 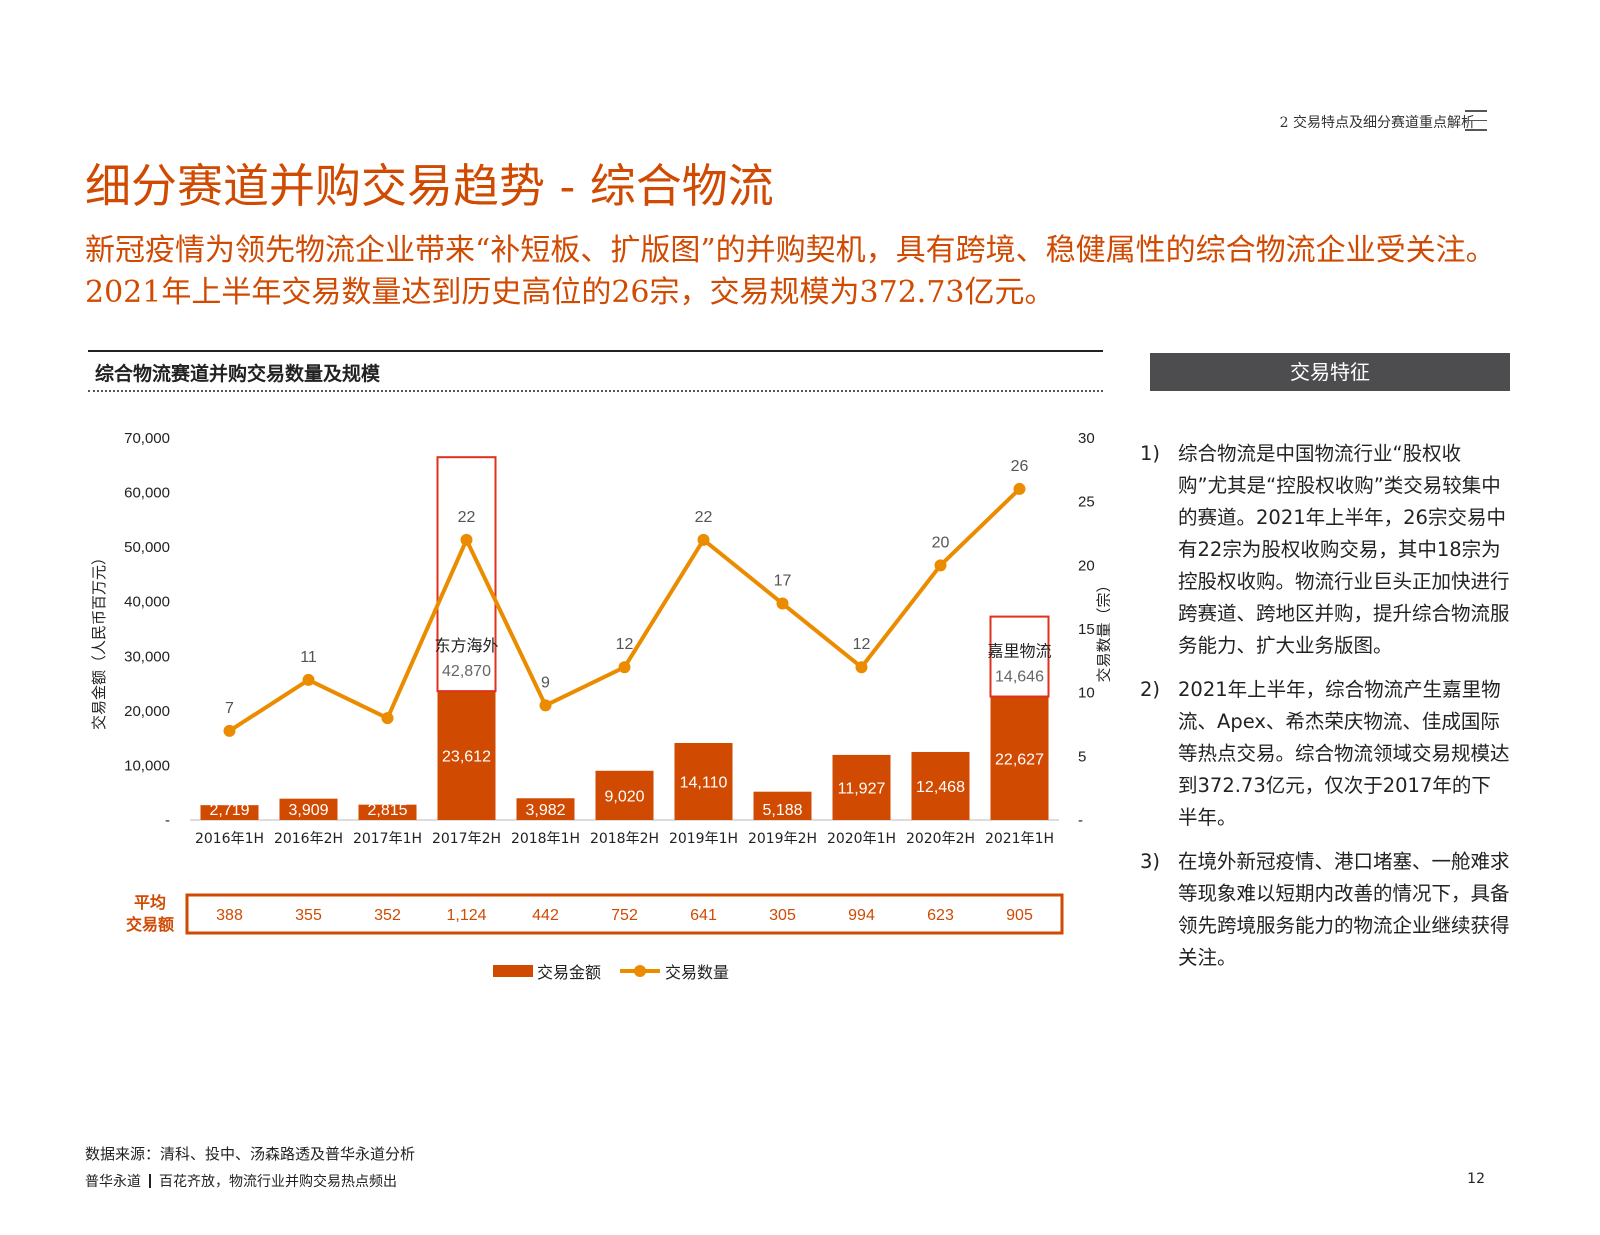 What do you see at coordinates (387, 839) in the screenshot?
I see `x-tick-label: 2017年1H` at bounding box center [387, 839].